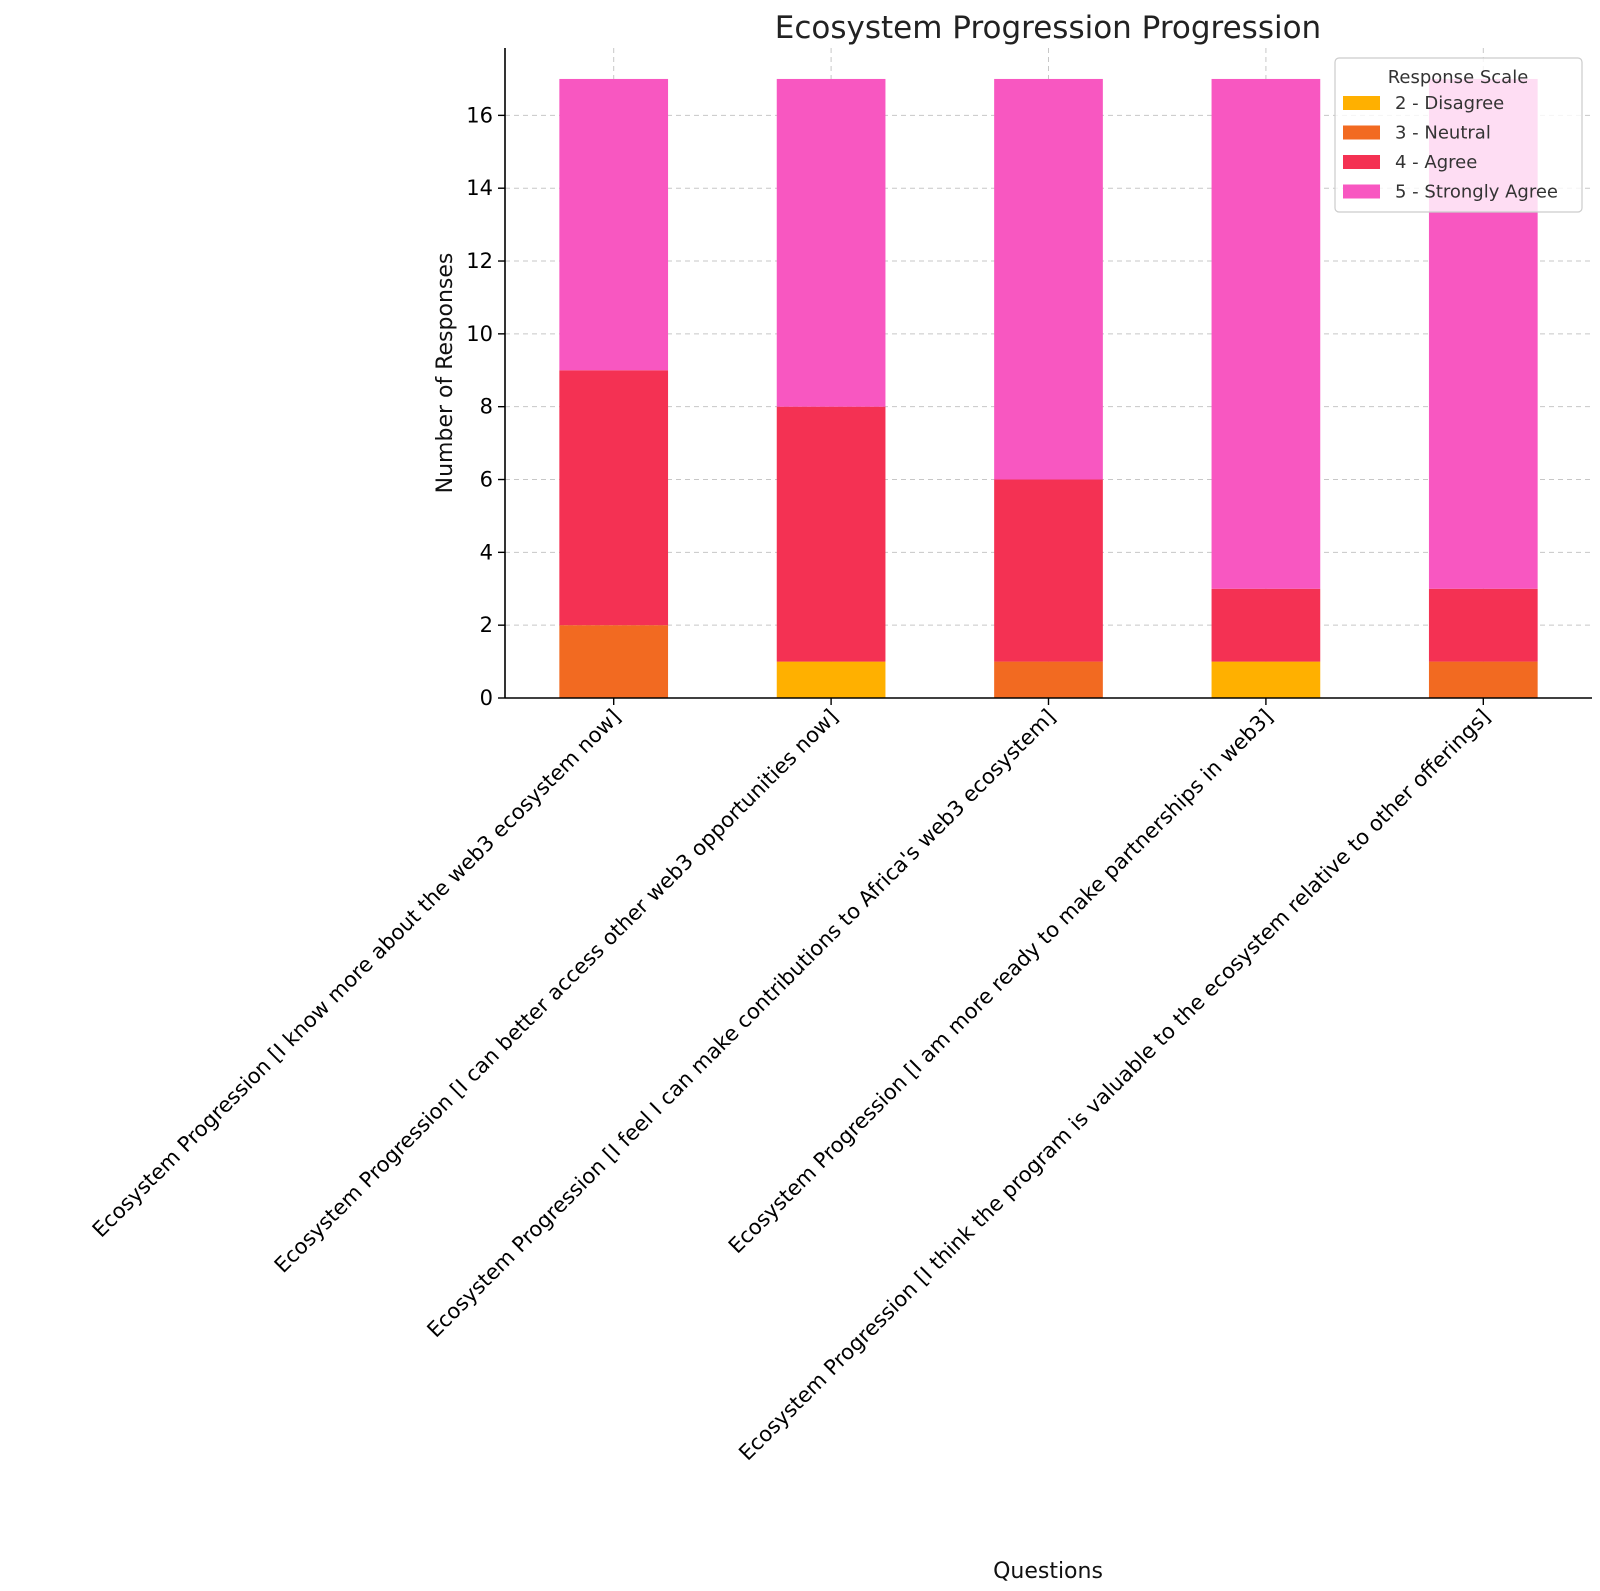 Image resolution: width=1600 pixels, height=1591 pixels. Describe the element at coordinates (1048, 1571) in the screenshot. I see `x-axis-label: Questions` at that location.